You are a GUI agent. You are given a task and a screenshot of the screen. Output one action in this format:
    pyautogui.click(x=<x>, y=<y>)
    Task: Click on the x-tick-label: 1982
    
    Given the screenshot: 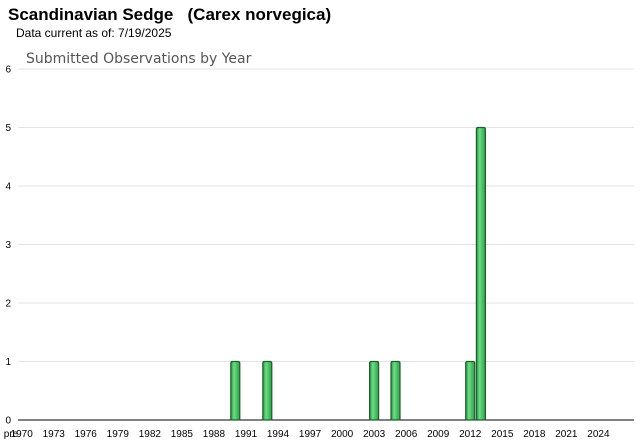 What is the action you would take?
    pyautogui.click(x=150, y=434)
    